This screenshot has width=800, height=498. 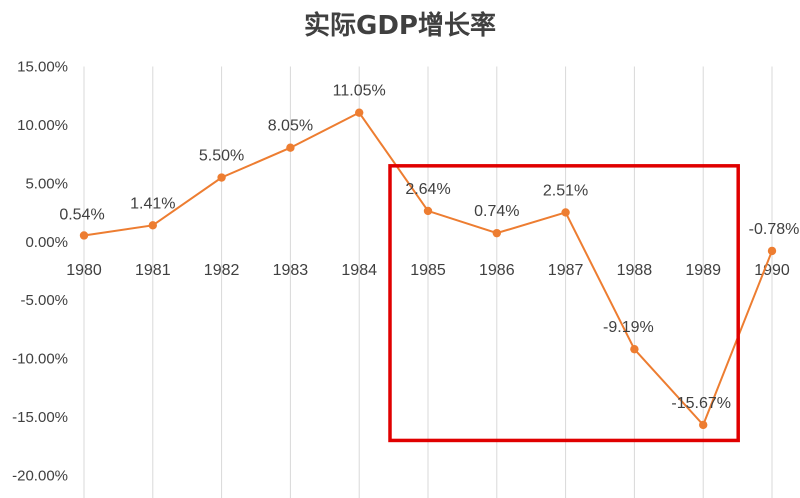 I want to click on x-tick-label: 1987, so click(x=566, y=270).